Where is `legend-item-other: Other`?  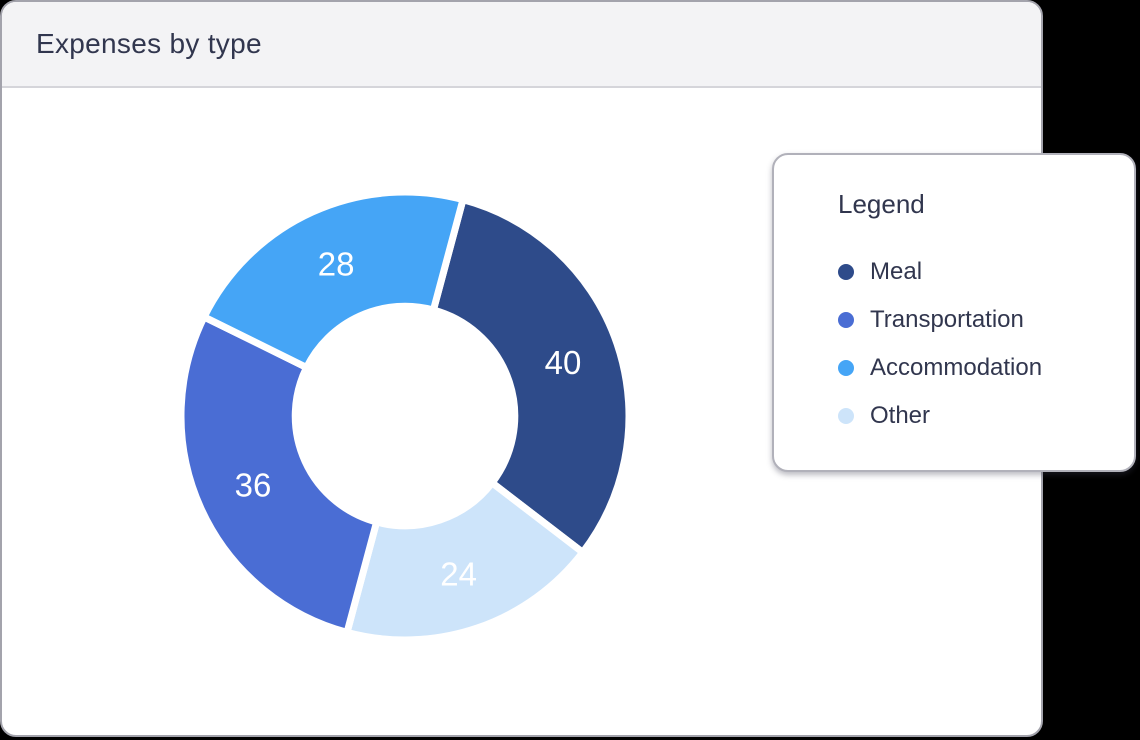
legend-item-other: Other is located at coordinates (978, 416).